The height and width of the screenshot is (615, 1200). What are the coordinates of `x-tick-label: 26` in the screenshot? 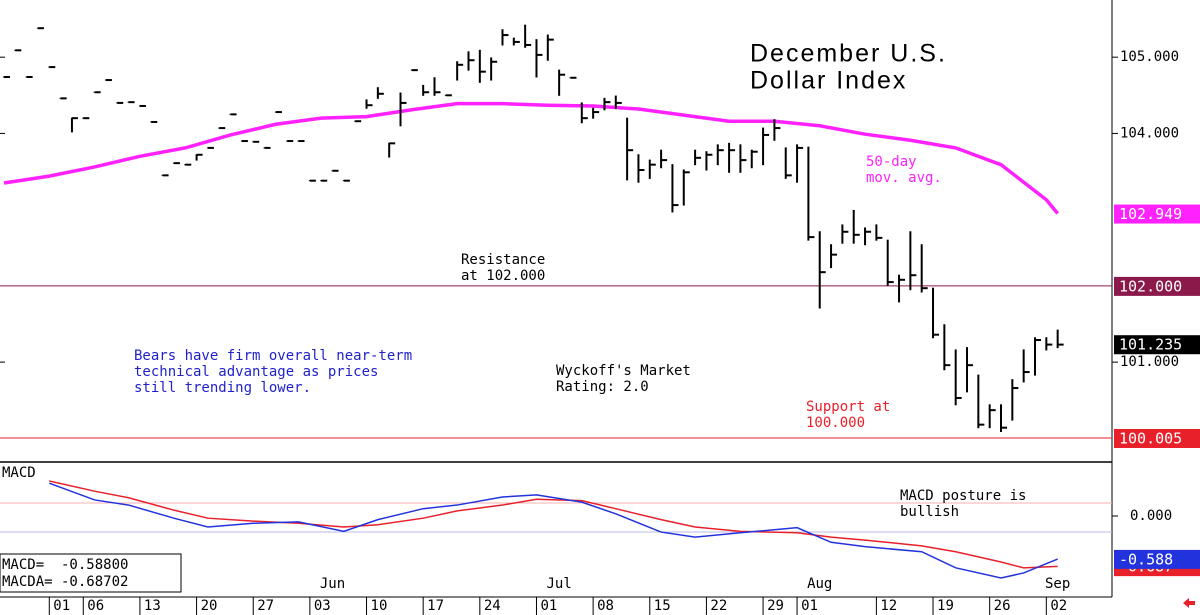 It's located at (1002, 606).